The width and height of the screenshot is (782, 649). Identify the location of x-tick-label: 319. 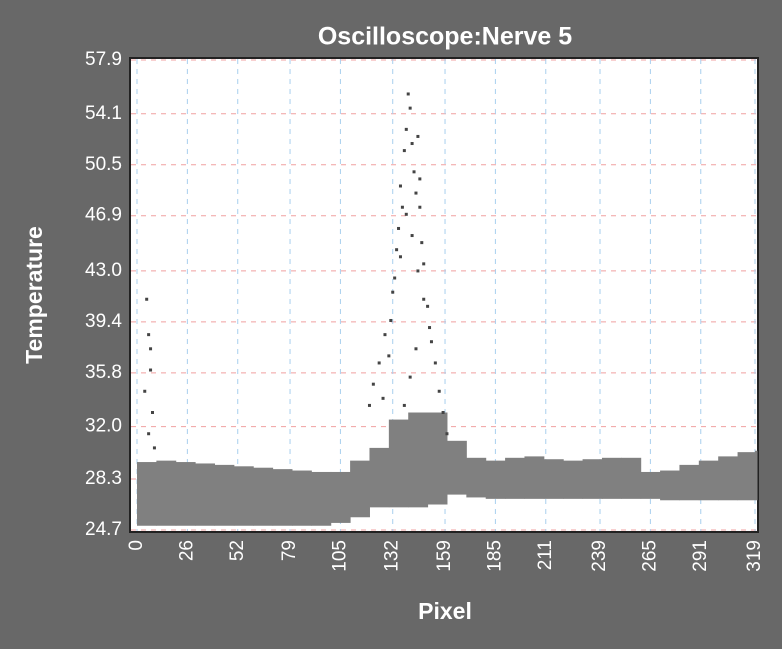
(754, 556).